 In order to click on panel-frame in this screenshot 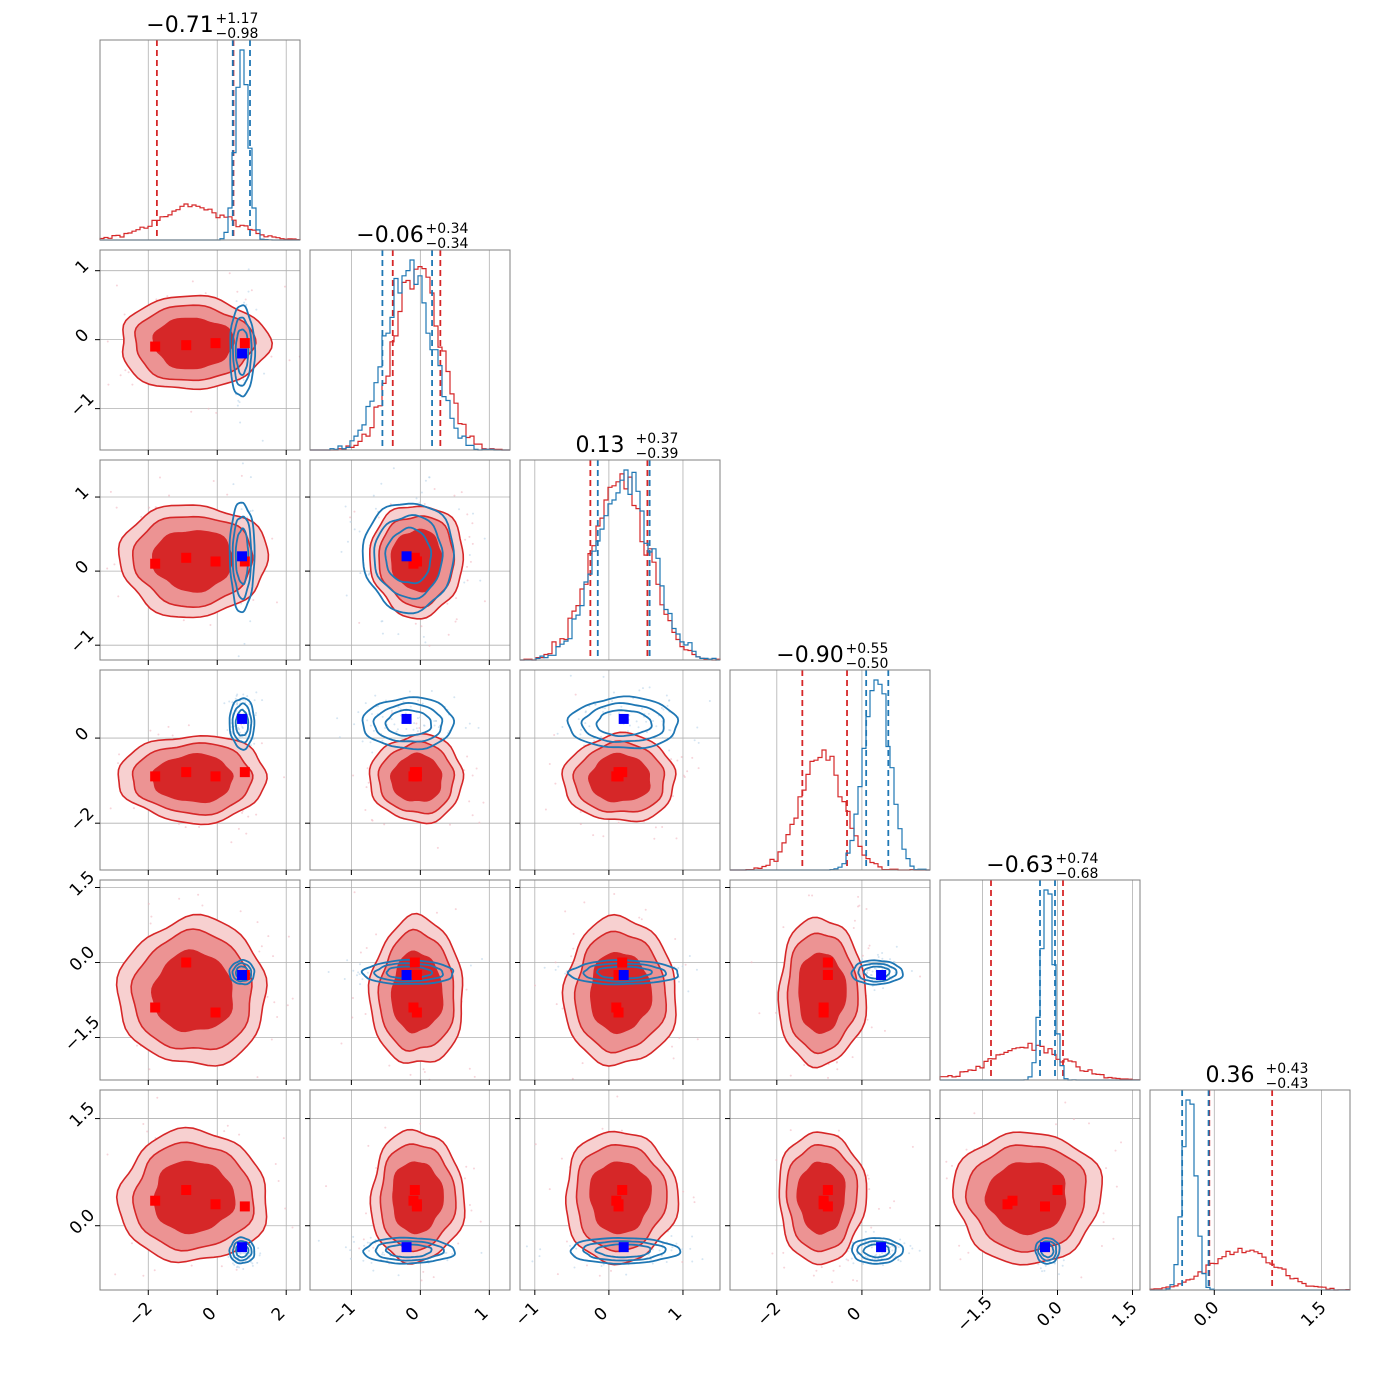, I will do `click(200, 770)`.